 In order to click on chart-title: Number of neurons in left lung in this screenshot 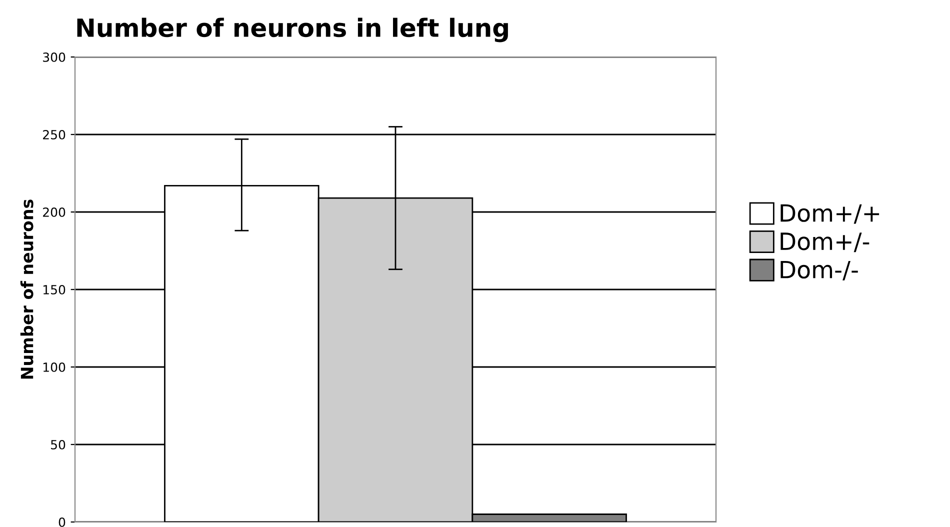, I will do `click(292, 30)`.